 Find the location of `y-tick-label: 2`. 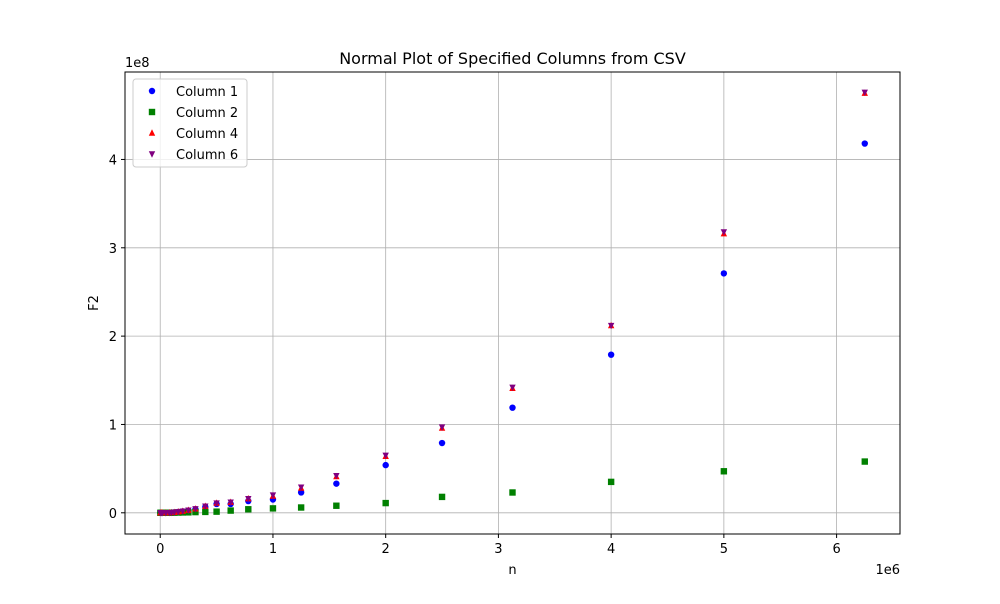

y-tick-label: 2 is located at coordinates (113, 337).